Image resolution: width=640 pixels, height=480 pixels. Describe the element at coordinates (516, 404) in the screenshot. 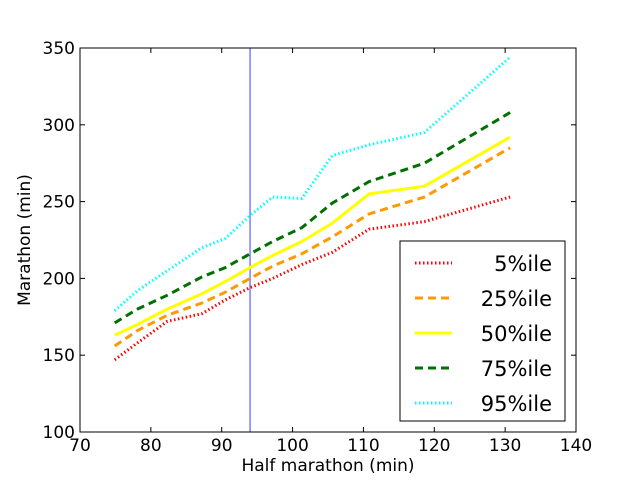

I see `legend-label-95-percentile: 95%ile` at that location.